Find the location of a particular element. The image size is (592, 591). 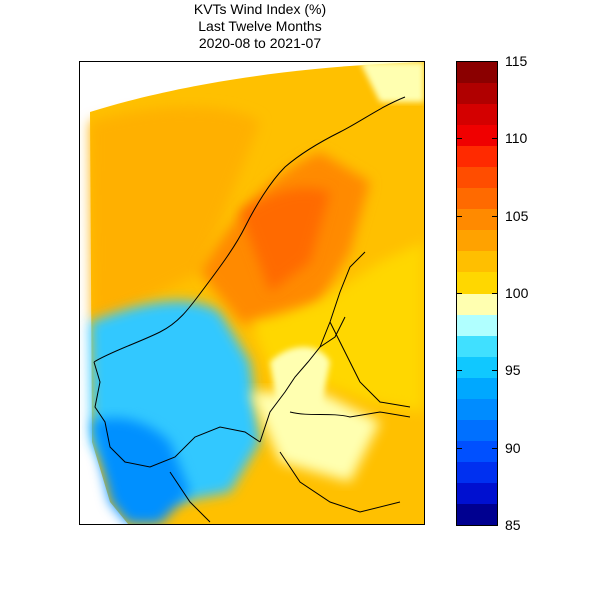

mountain-high-field is located at coordinates (285, 240).